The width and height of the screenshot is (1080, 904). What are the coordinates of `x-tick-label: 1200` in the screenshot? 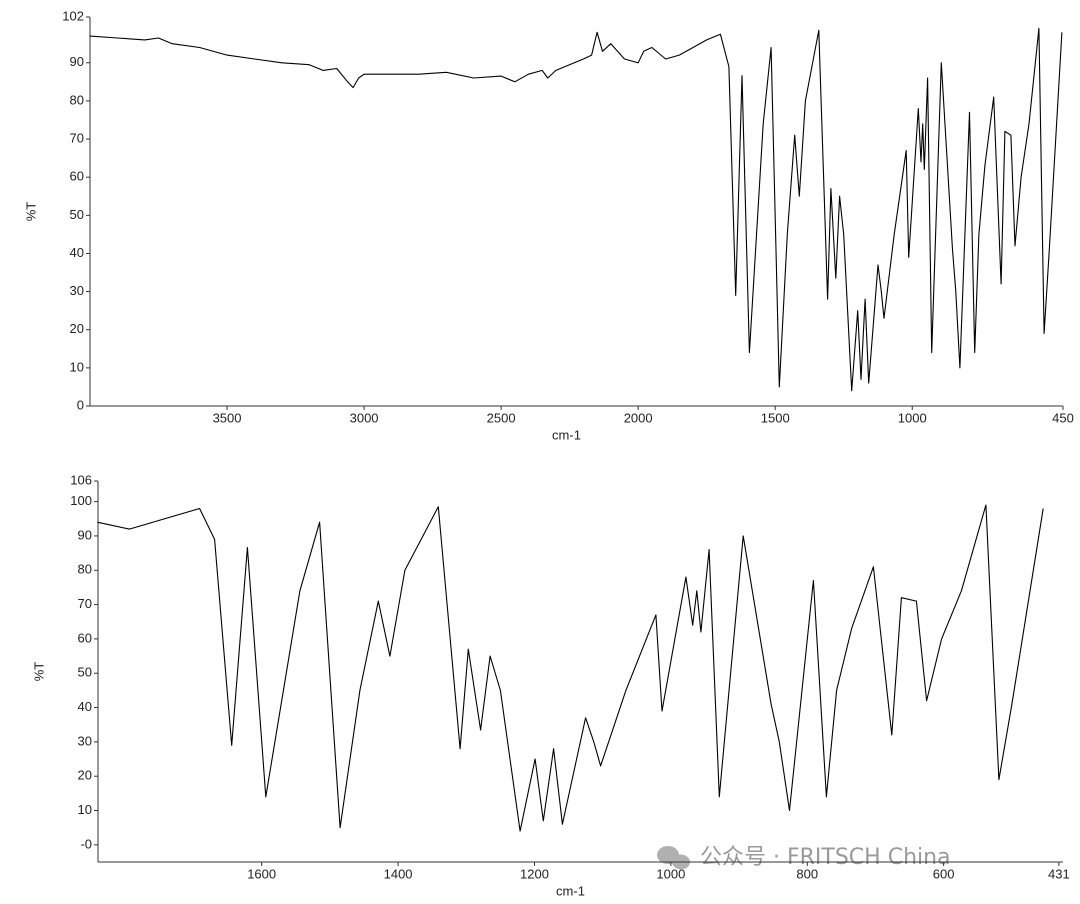 It's located at (534, 873).